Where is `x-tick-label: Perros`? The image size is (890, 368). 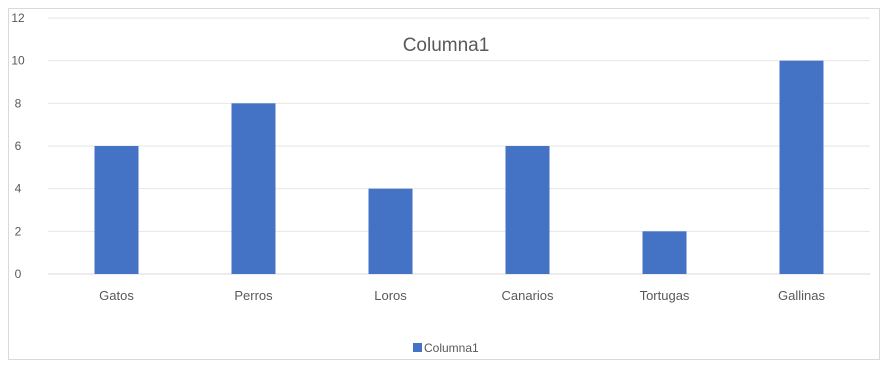
x-tick-label: Perros is located at coordinates (253, 295).